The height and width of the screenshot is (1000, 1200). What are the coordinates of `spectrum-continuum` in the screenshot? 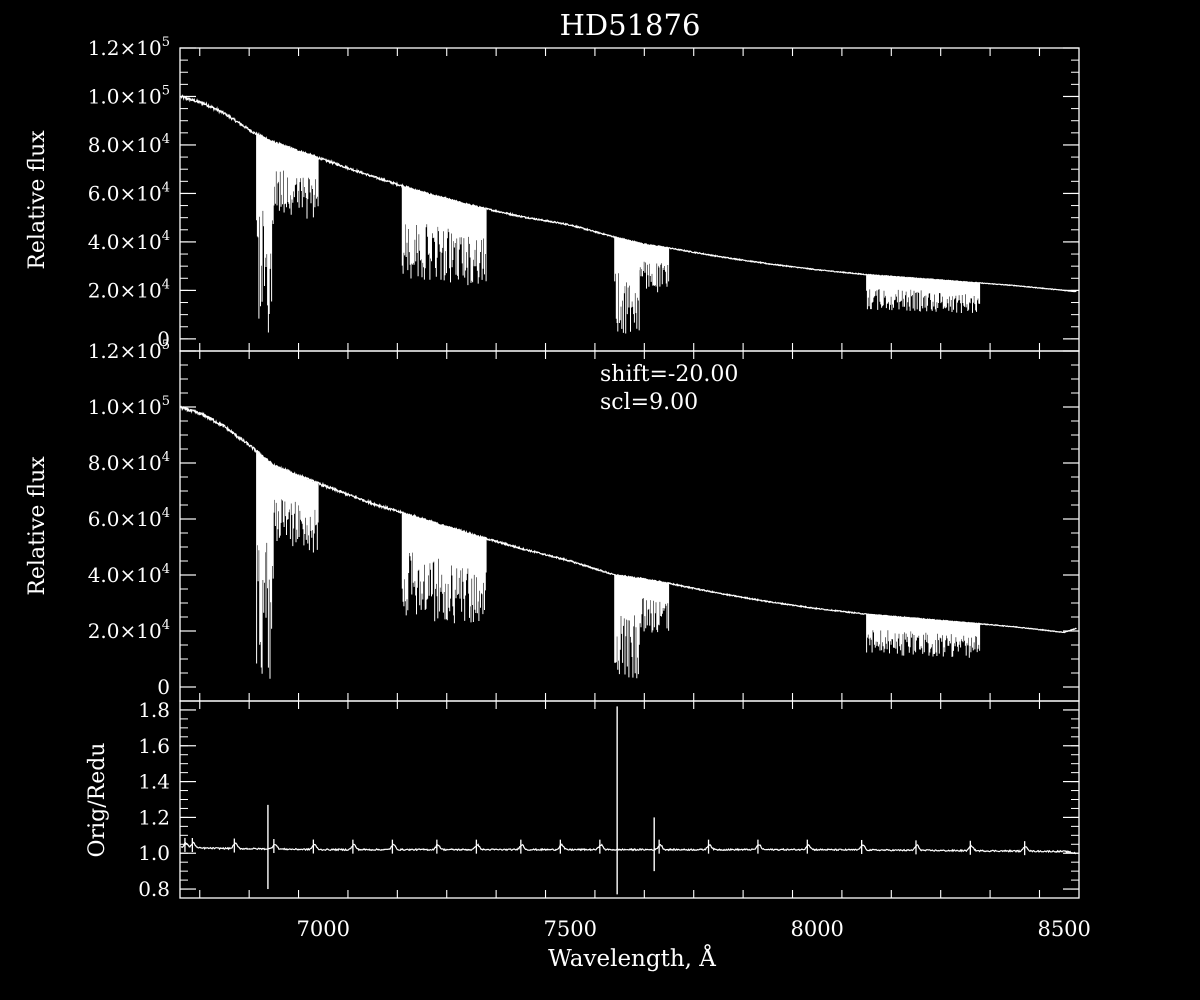 It's located at (628, 193).